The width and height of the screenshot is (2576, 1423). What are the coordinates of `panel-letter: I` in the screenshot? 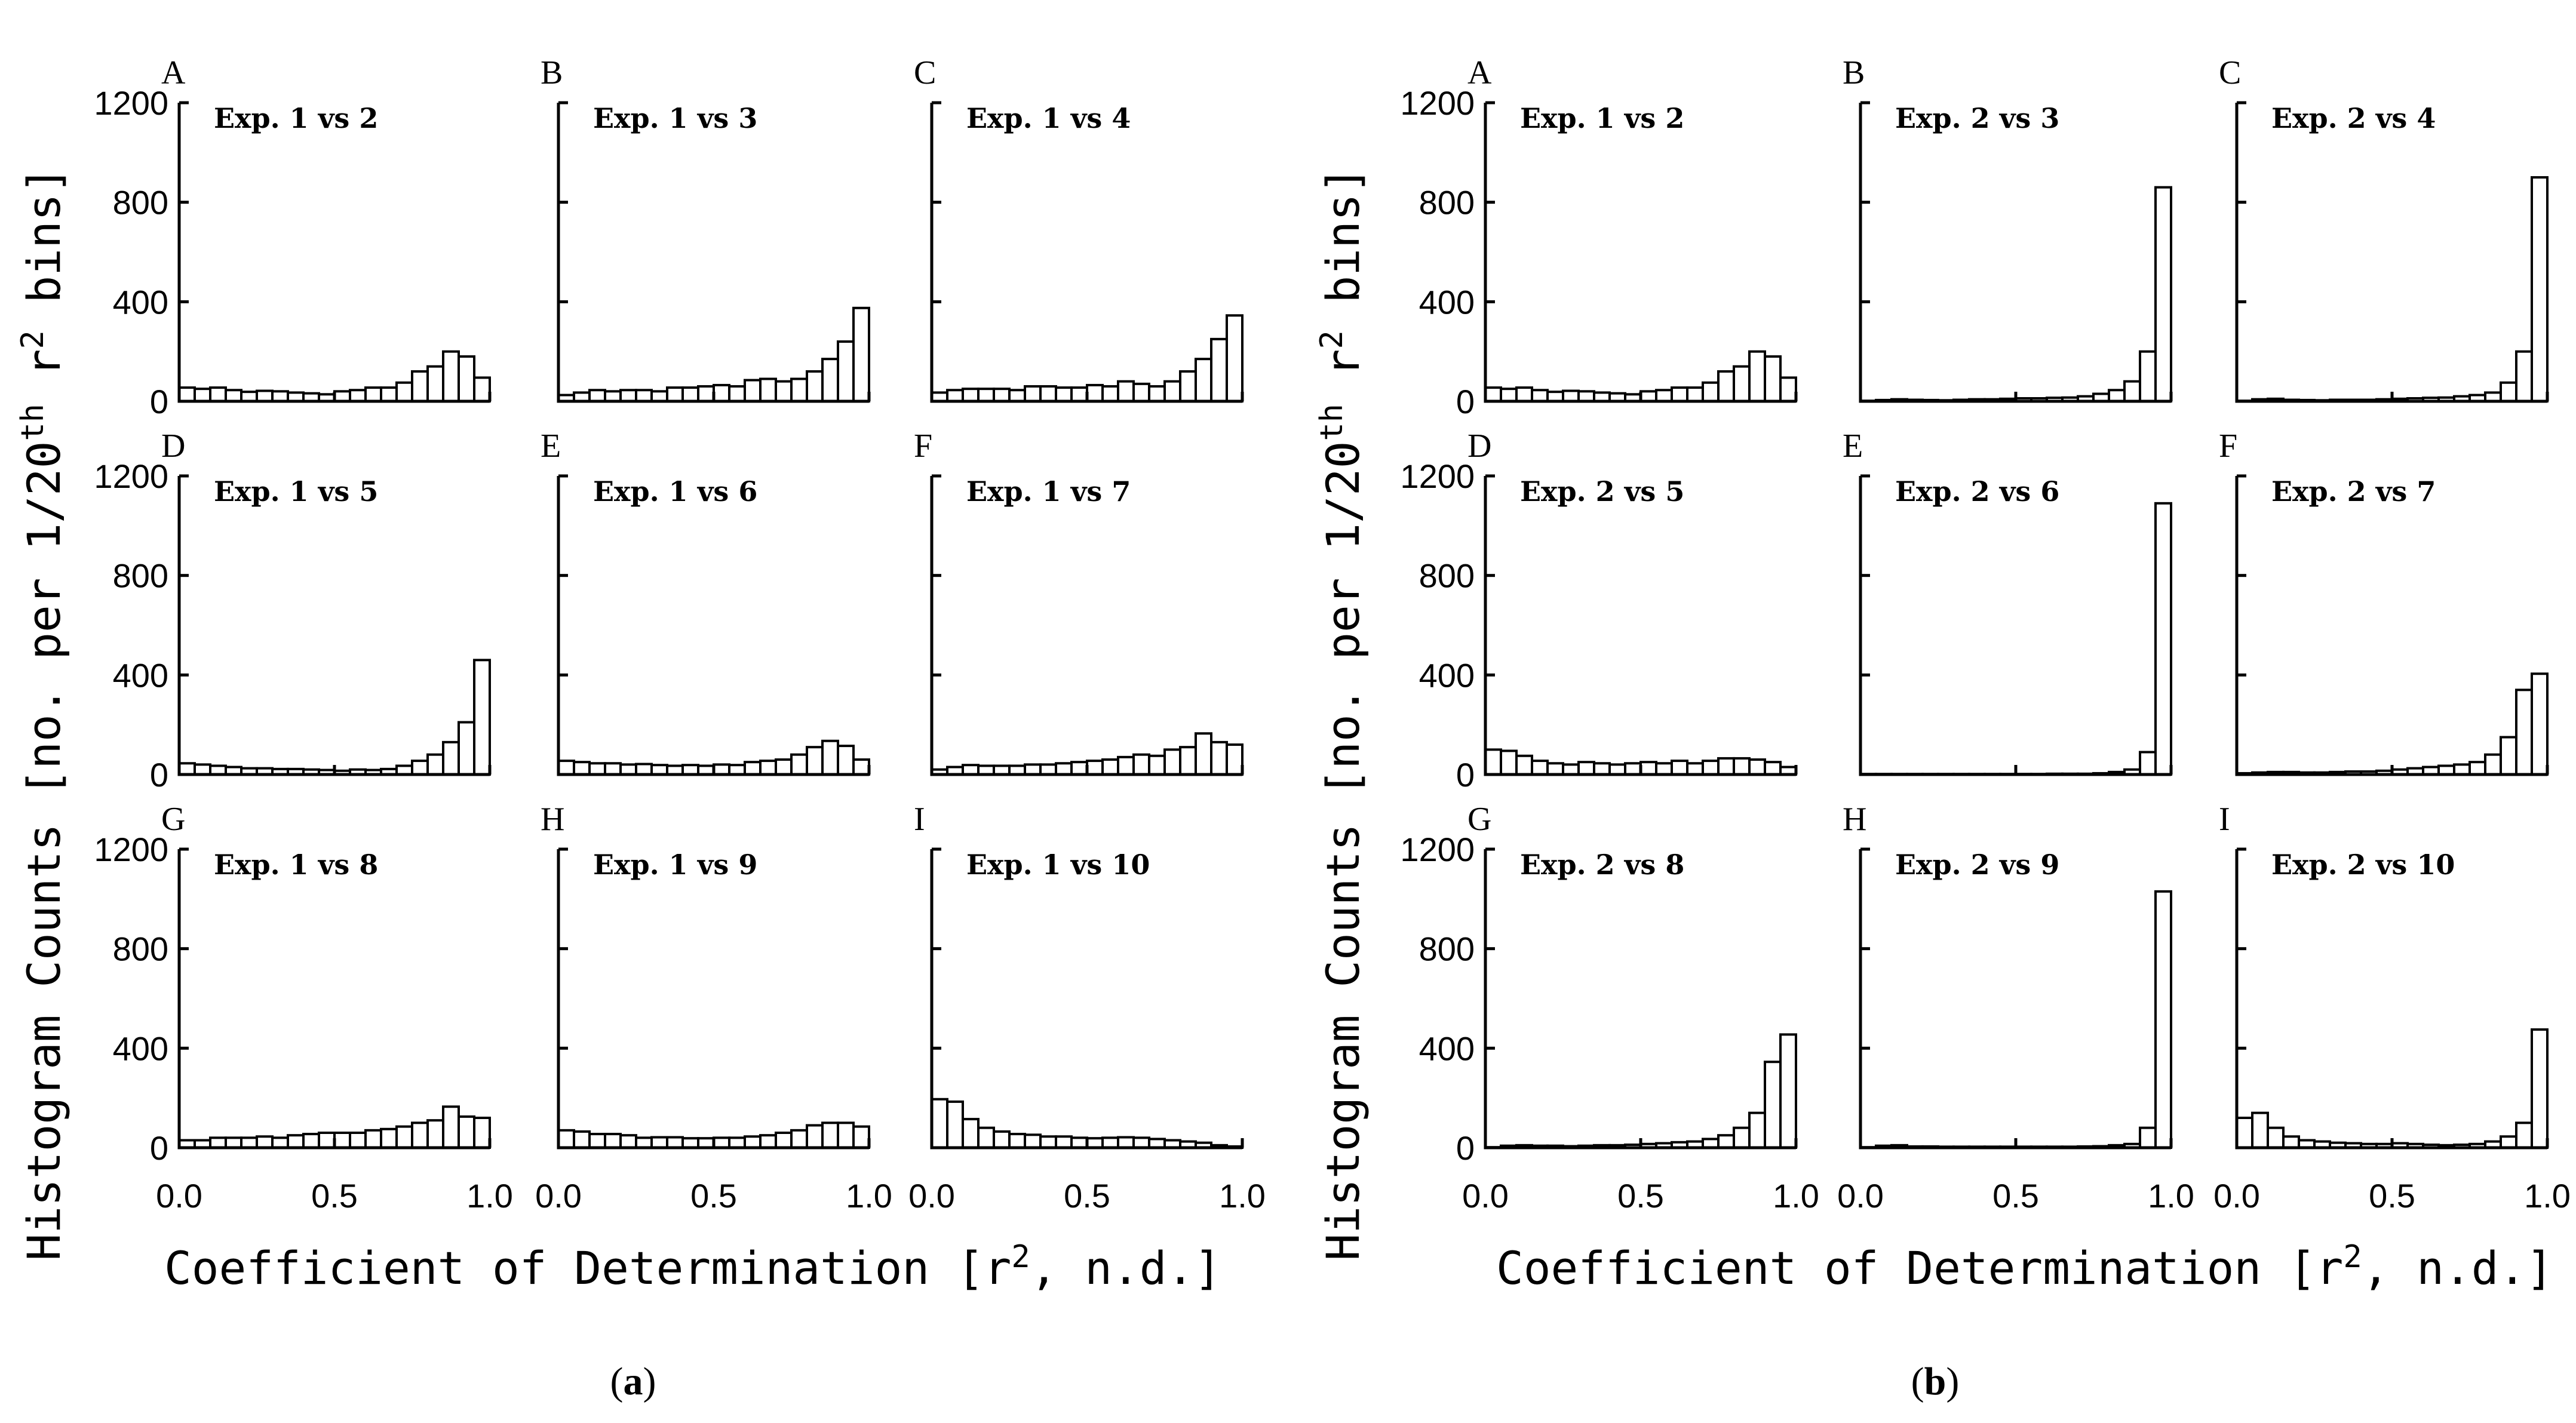 It's located at (2224, 819).